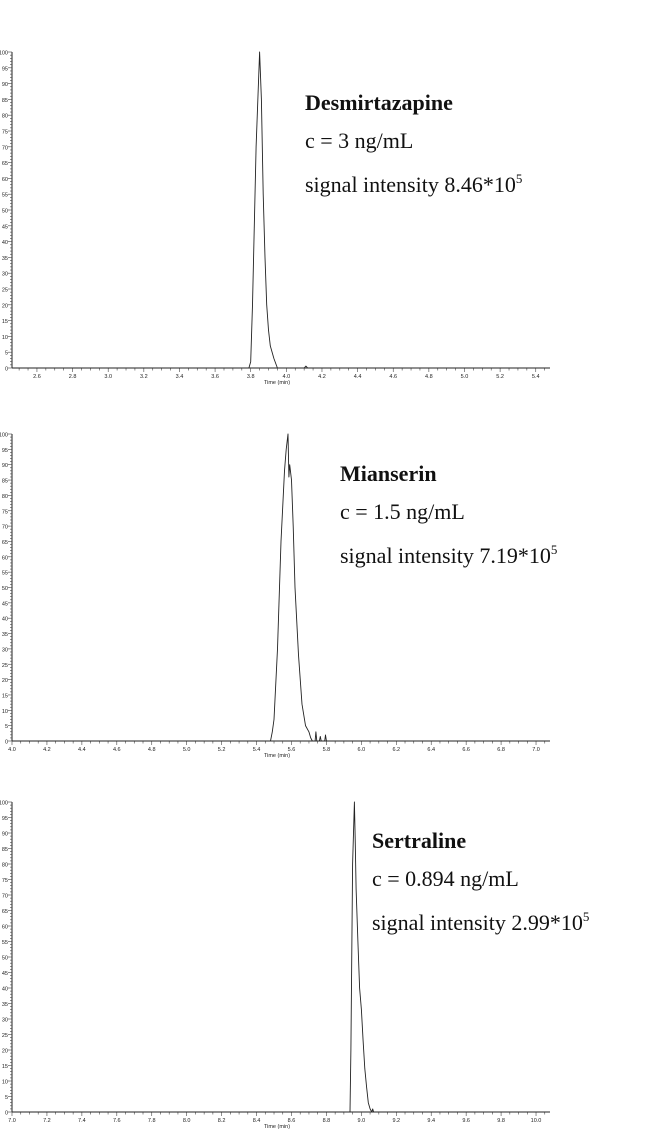 The width and height of the screenshot is (669, 1136). Describe the element at coordinates (402, 511) in the screenshot. I see `concentration-label: c = 1.5 ng/mL` at that location.